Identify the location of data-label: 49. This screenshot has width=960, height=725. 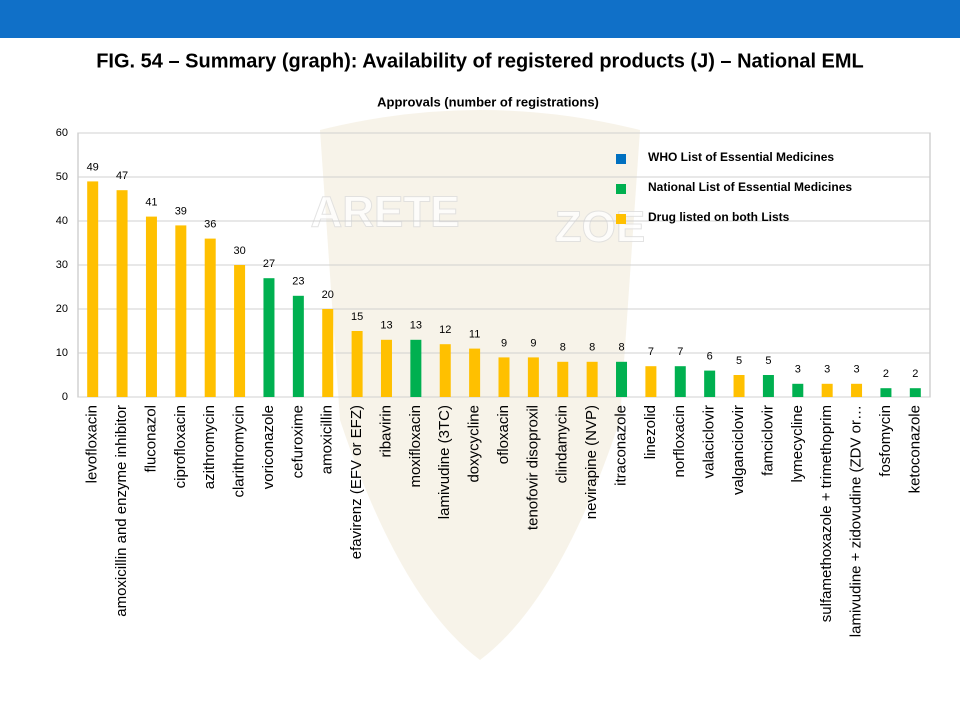
(93, 167).